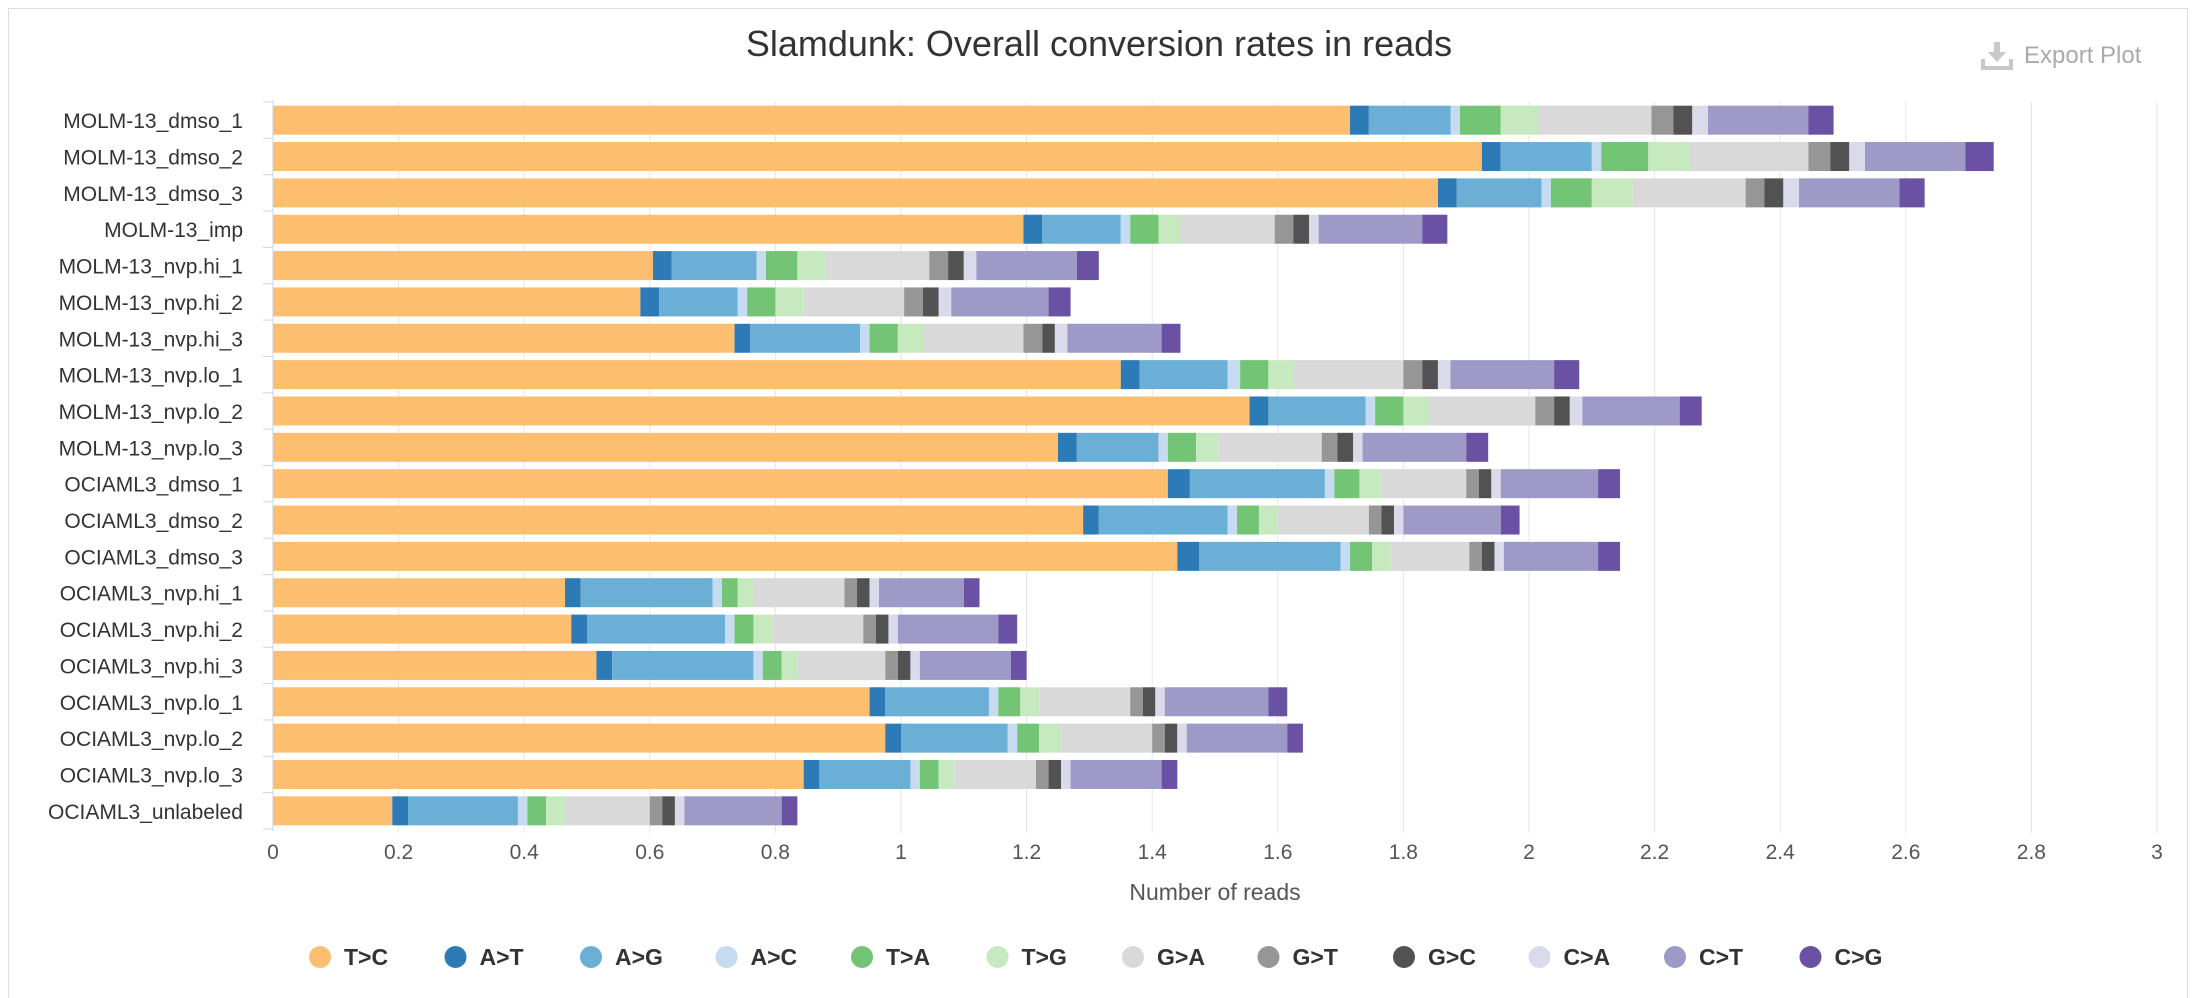 The height and width of the screenshot is (998, 2198). Describe the element at coordinates (1979, 157) in the screenshot. I see `bar-segment-MOLM-13_dmso_2-C>G` at that location.